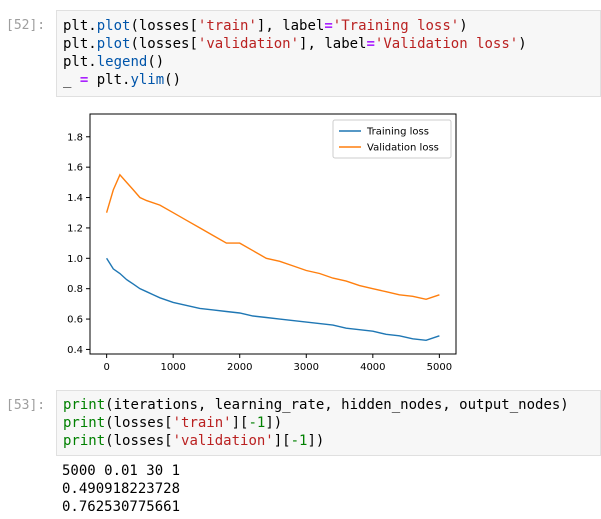  I want to click on y-tick-label: 1.6, so click(75, 168).